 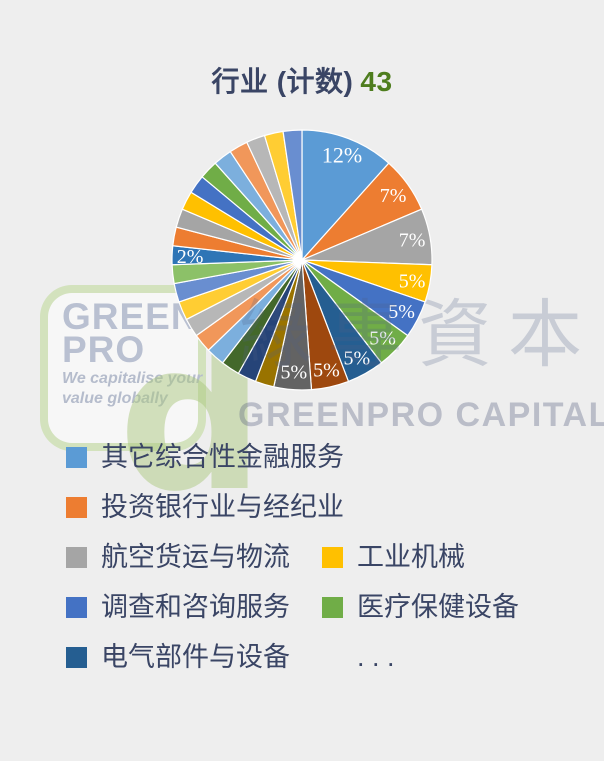 I want to click on chart-title: 行业 (计数) 43, so click(x=302, y=80).